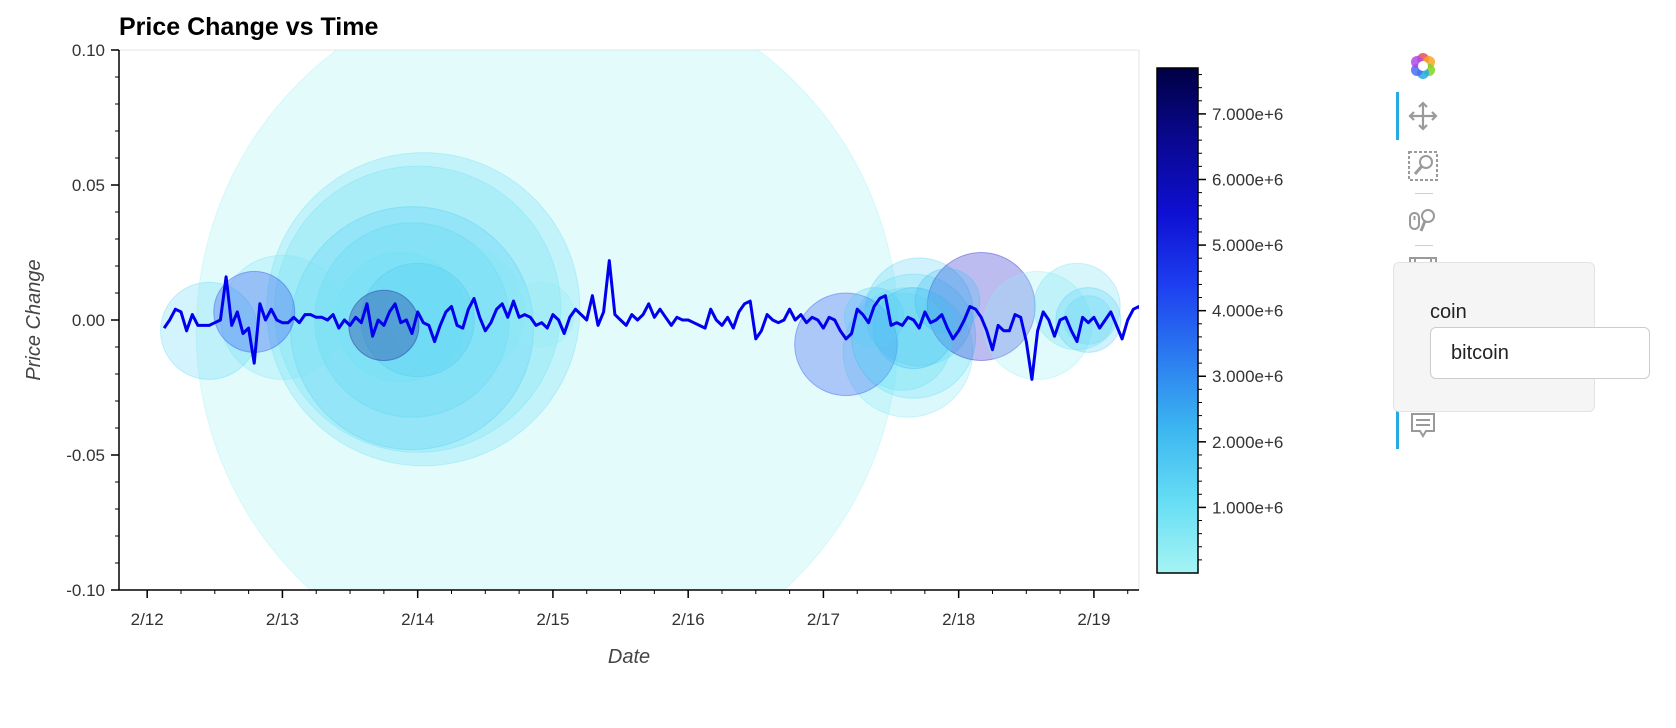 This screenshot has width=1676, height=728. Describe the element at coordinates (34, 319) in the screenshot. I see `y-axis-label: Price Change` at that location.